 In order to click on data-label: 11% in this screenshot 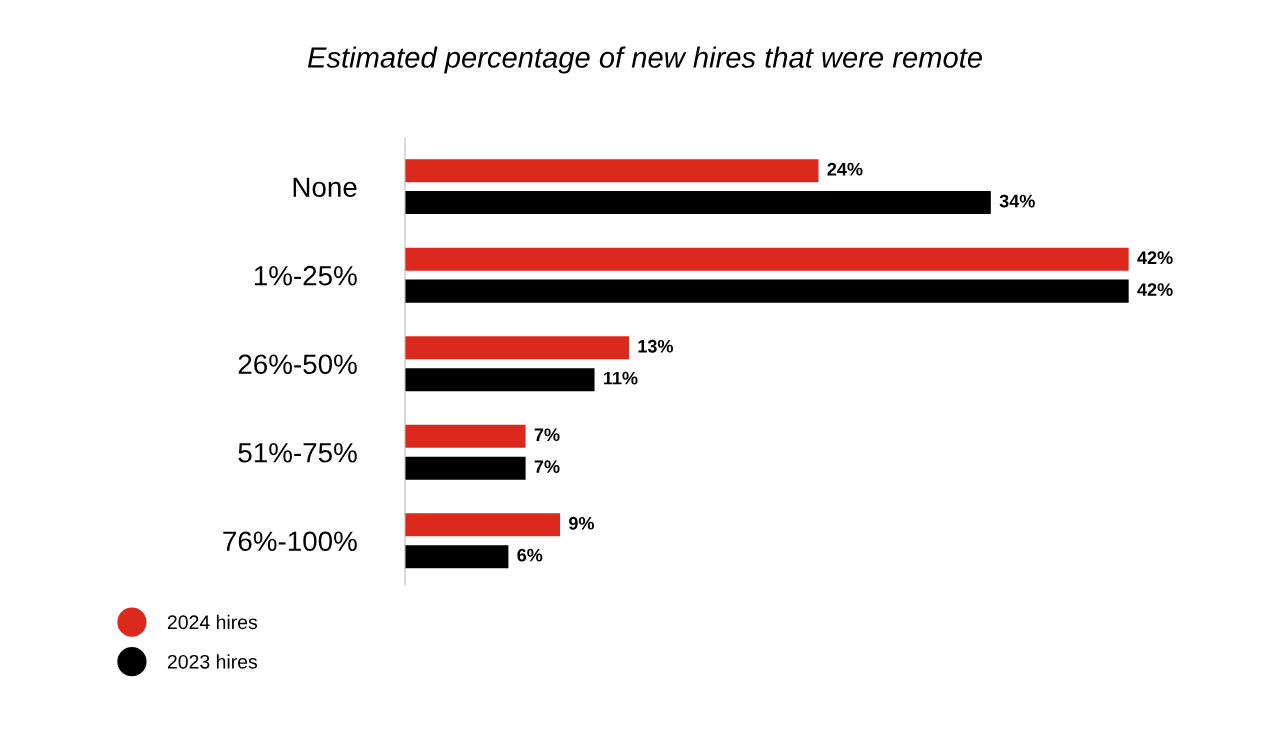, I will do `click(621, 378)`.